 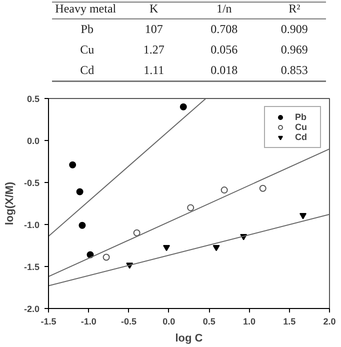 What do you see at coordinates (154, 9) in the screenshot?
I see `text: K` at bounding box center [154, 9].